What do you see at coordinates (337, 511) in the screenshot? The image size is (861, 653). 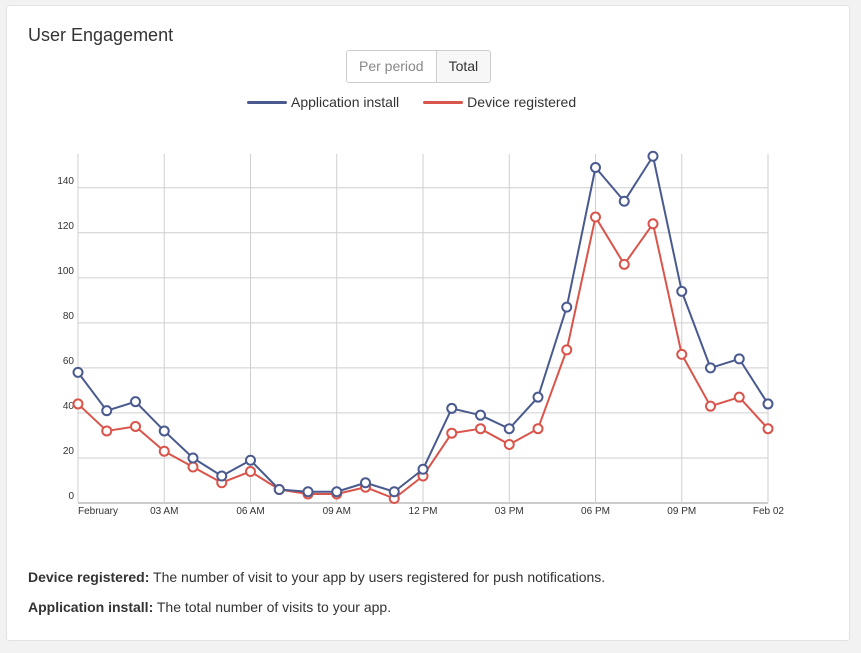 I see `x-tick-label: 09 AM` at bounding box center [337, 511].